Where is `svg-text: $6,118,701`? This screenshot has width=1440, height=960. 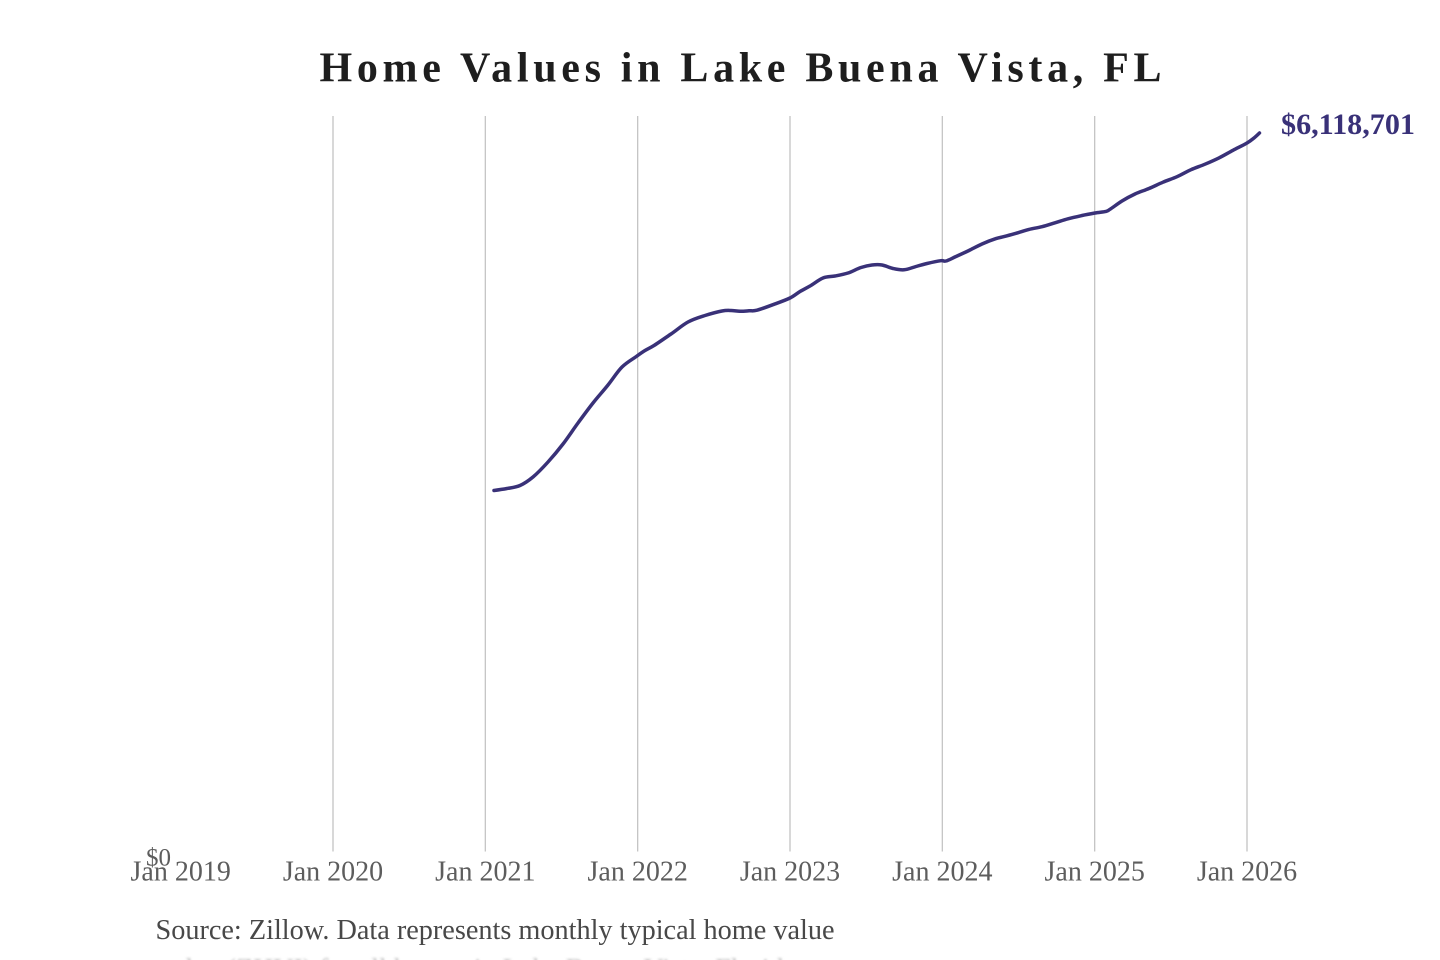
svg-text: $6,118,701 is located at coordinates (1348, 124).